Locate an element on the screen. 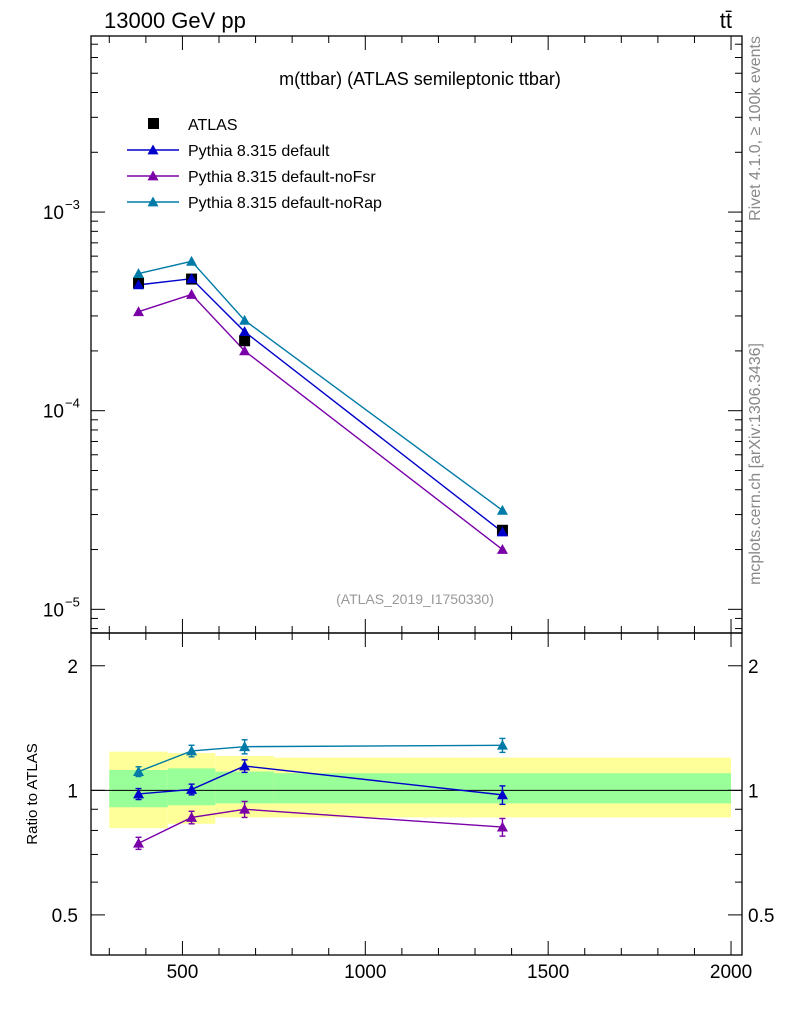 This screenshot has width=786, height=1029. main-marks-layer is located at coordinates (320, 404).